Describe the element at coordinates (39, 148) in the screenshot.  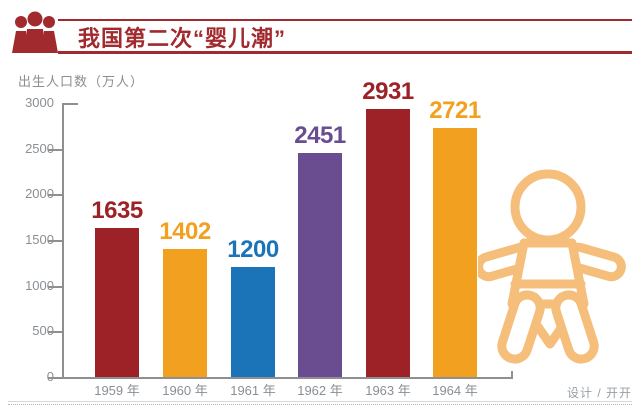
I see `y-tick-label: 2500` at that location.